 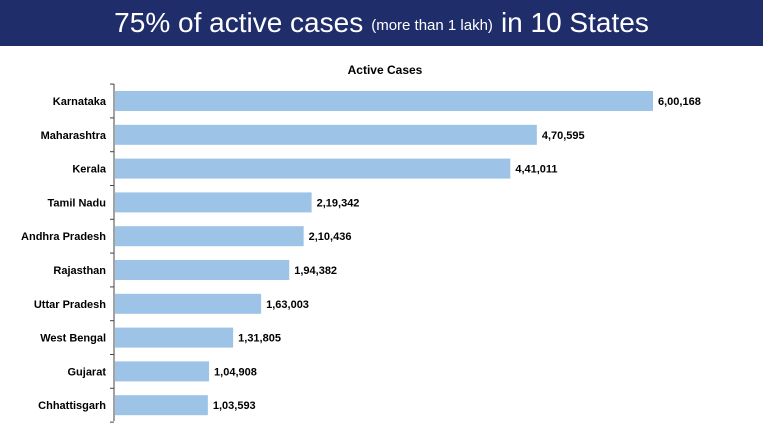 I want to click on category-label: Uttar Pradesh, so click(x=70, y=305).